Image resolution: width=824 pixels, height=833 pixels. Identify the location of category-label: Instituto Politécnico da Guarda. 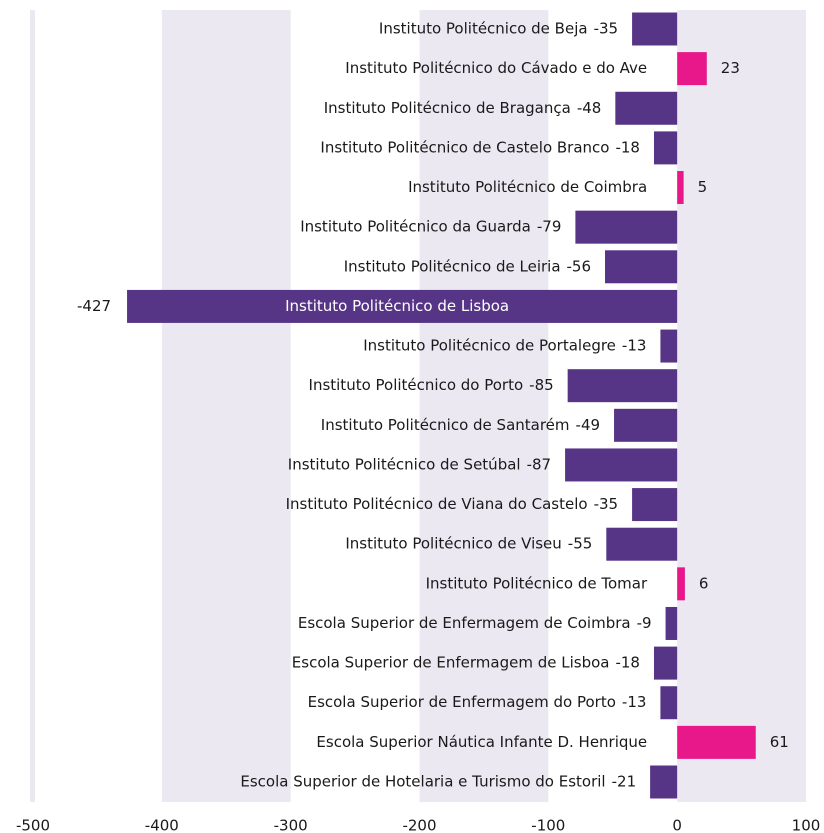
(415, 227).